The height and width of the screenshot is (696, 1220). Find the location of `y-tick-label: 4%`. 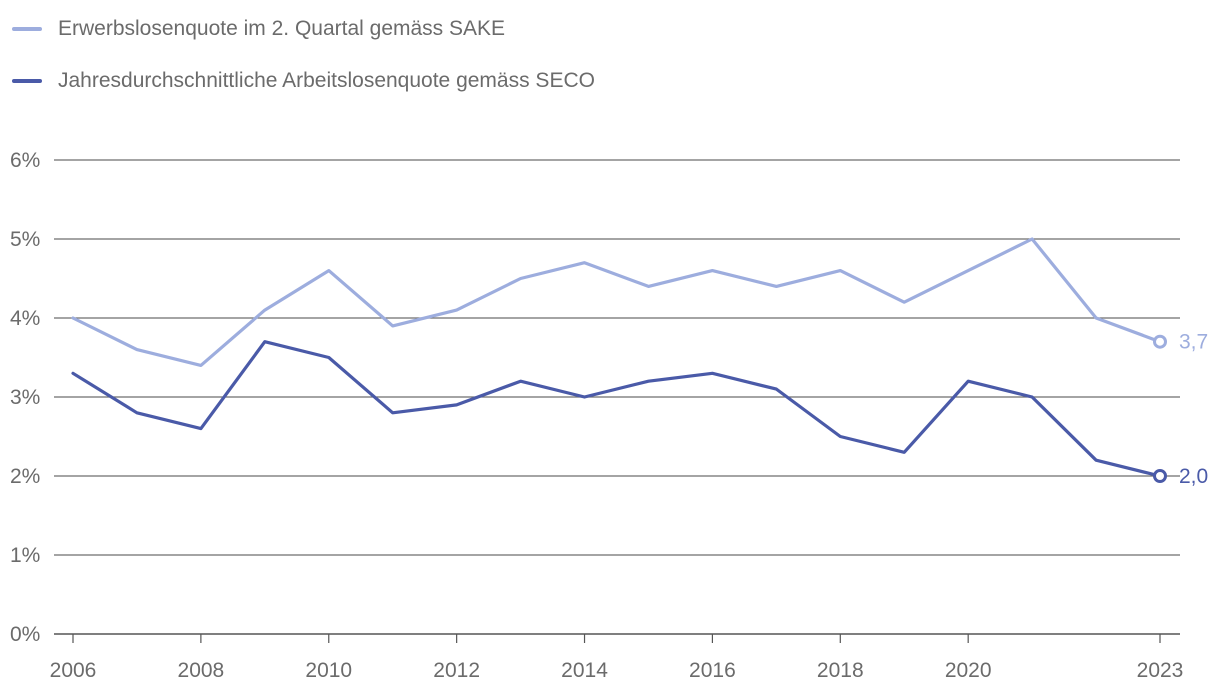

y-tick-label: 4% is located at coordinates (25, 318).